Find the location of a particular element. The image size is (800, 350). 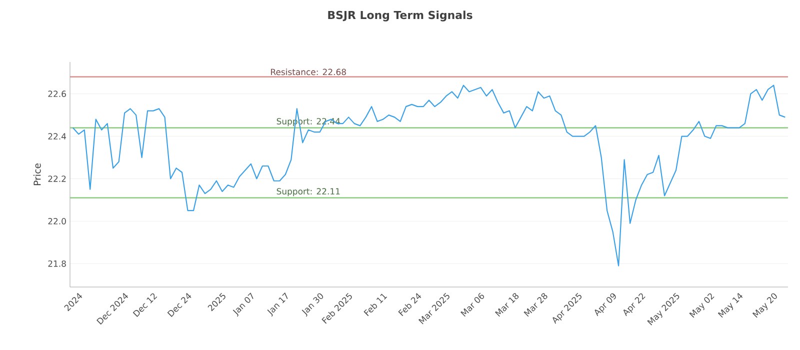

ref-line-label: Support: 22.11 is located at coordinates (308, 192).